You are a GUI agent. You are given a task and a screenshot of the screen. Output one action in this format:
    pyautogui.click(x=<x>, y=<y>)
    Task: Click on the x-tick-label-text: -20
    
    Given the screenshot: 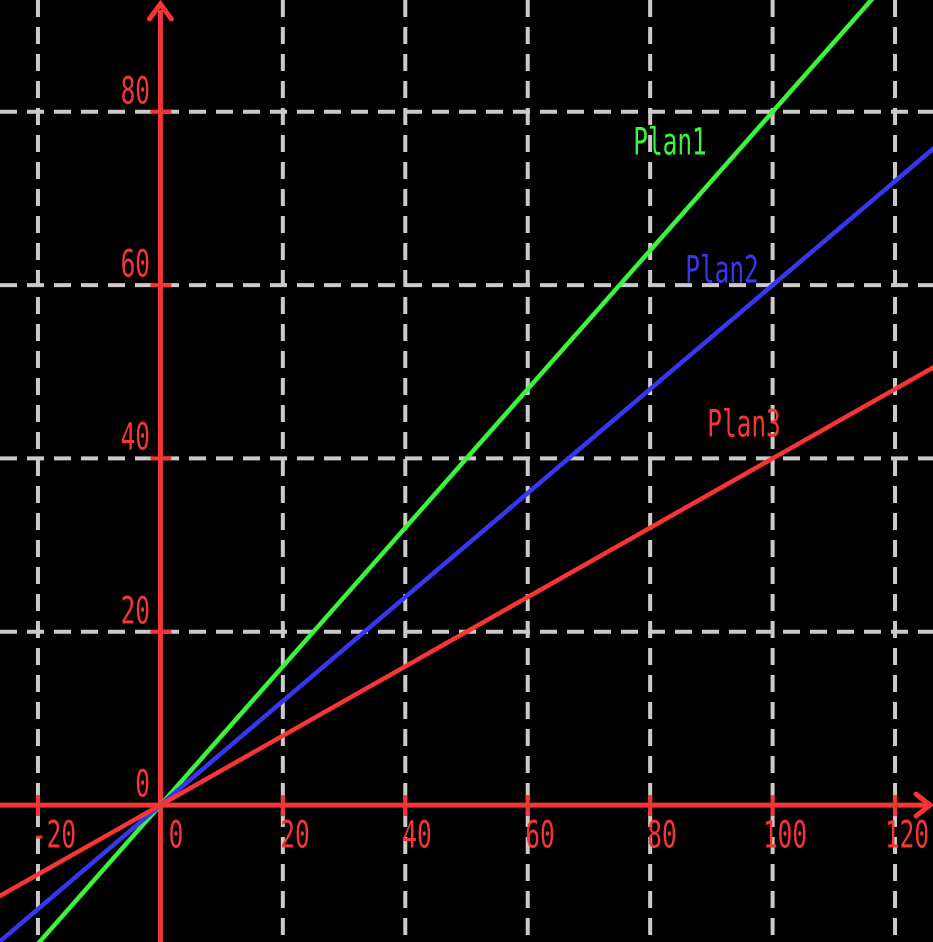 What is the action you would take?
    pyautogui.click(x=54, y=835)
    